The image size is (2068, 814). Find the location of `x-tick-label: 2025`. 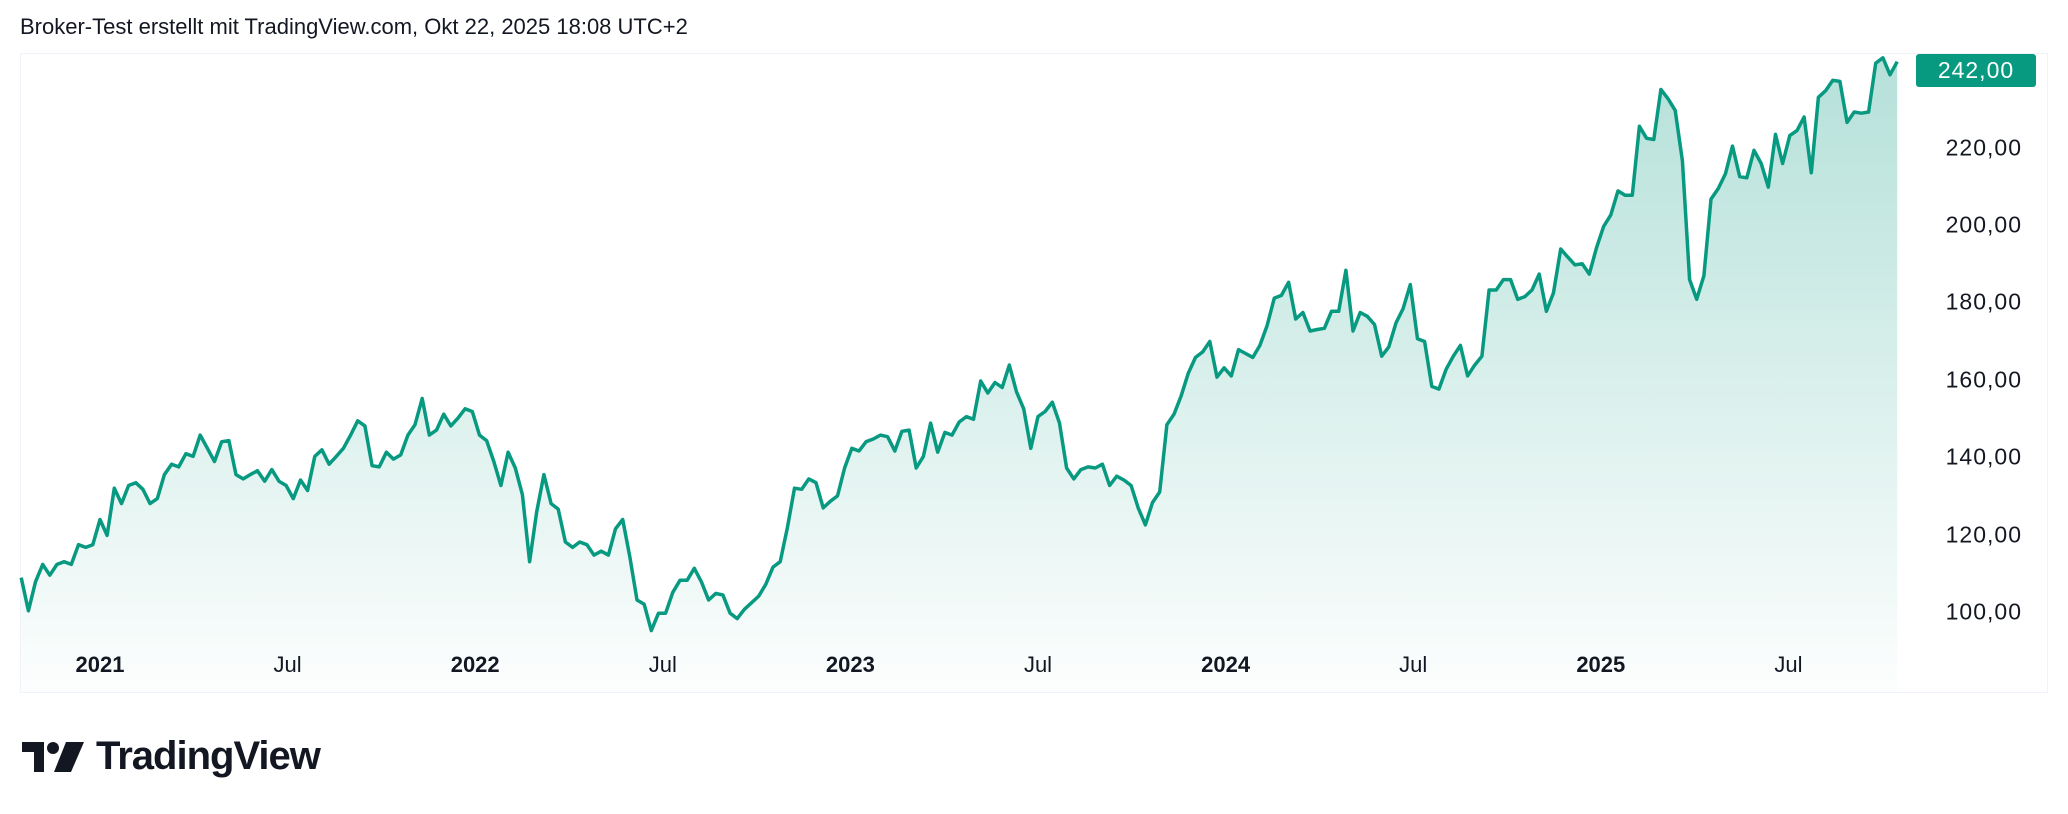

x-tick-label: 2025 is located at coordinates (1601, 664).